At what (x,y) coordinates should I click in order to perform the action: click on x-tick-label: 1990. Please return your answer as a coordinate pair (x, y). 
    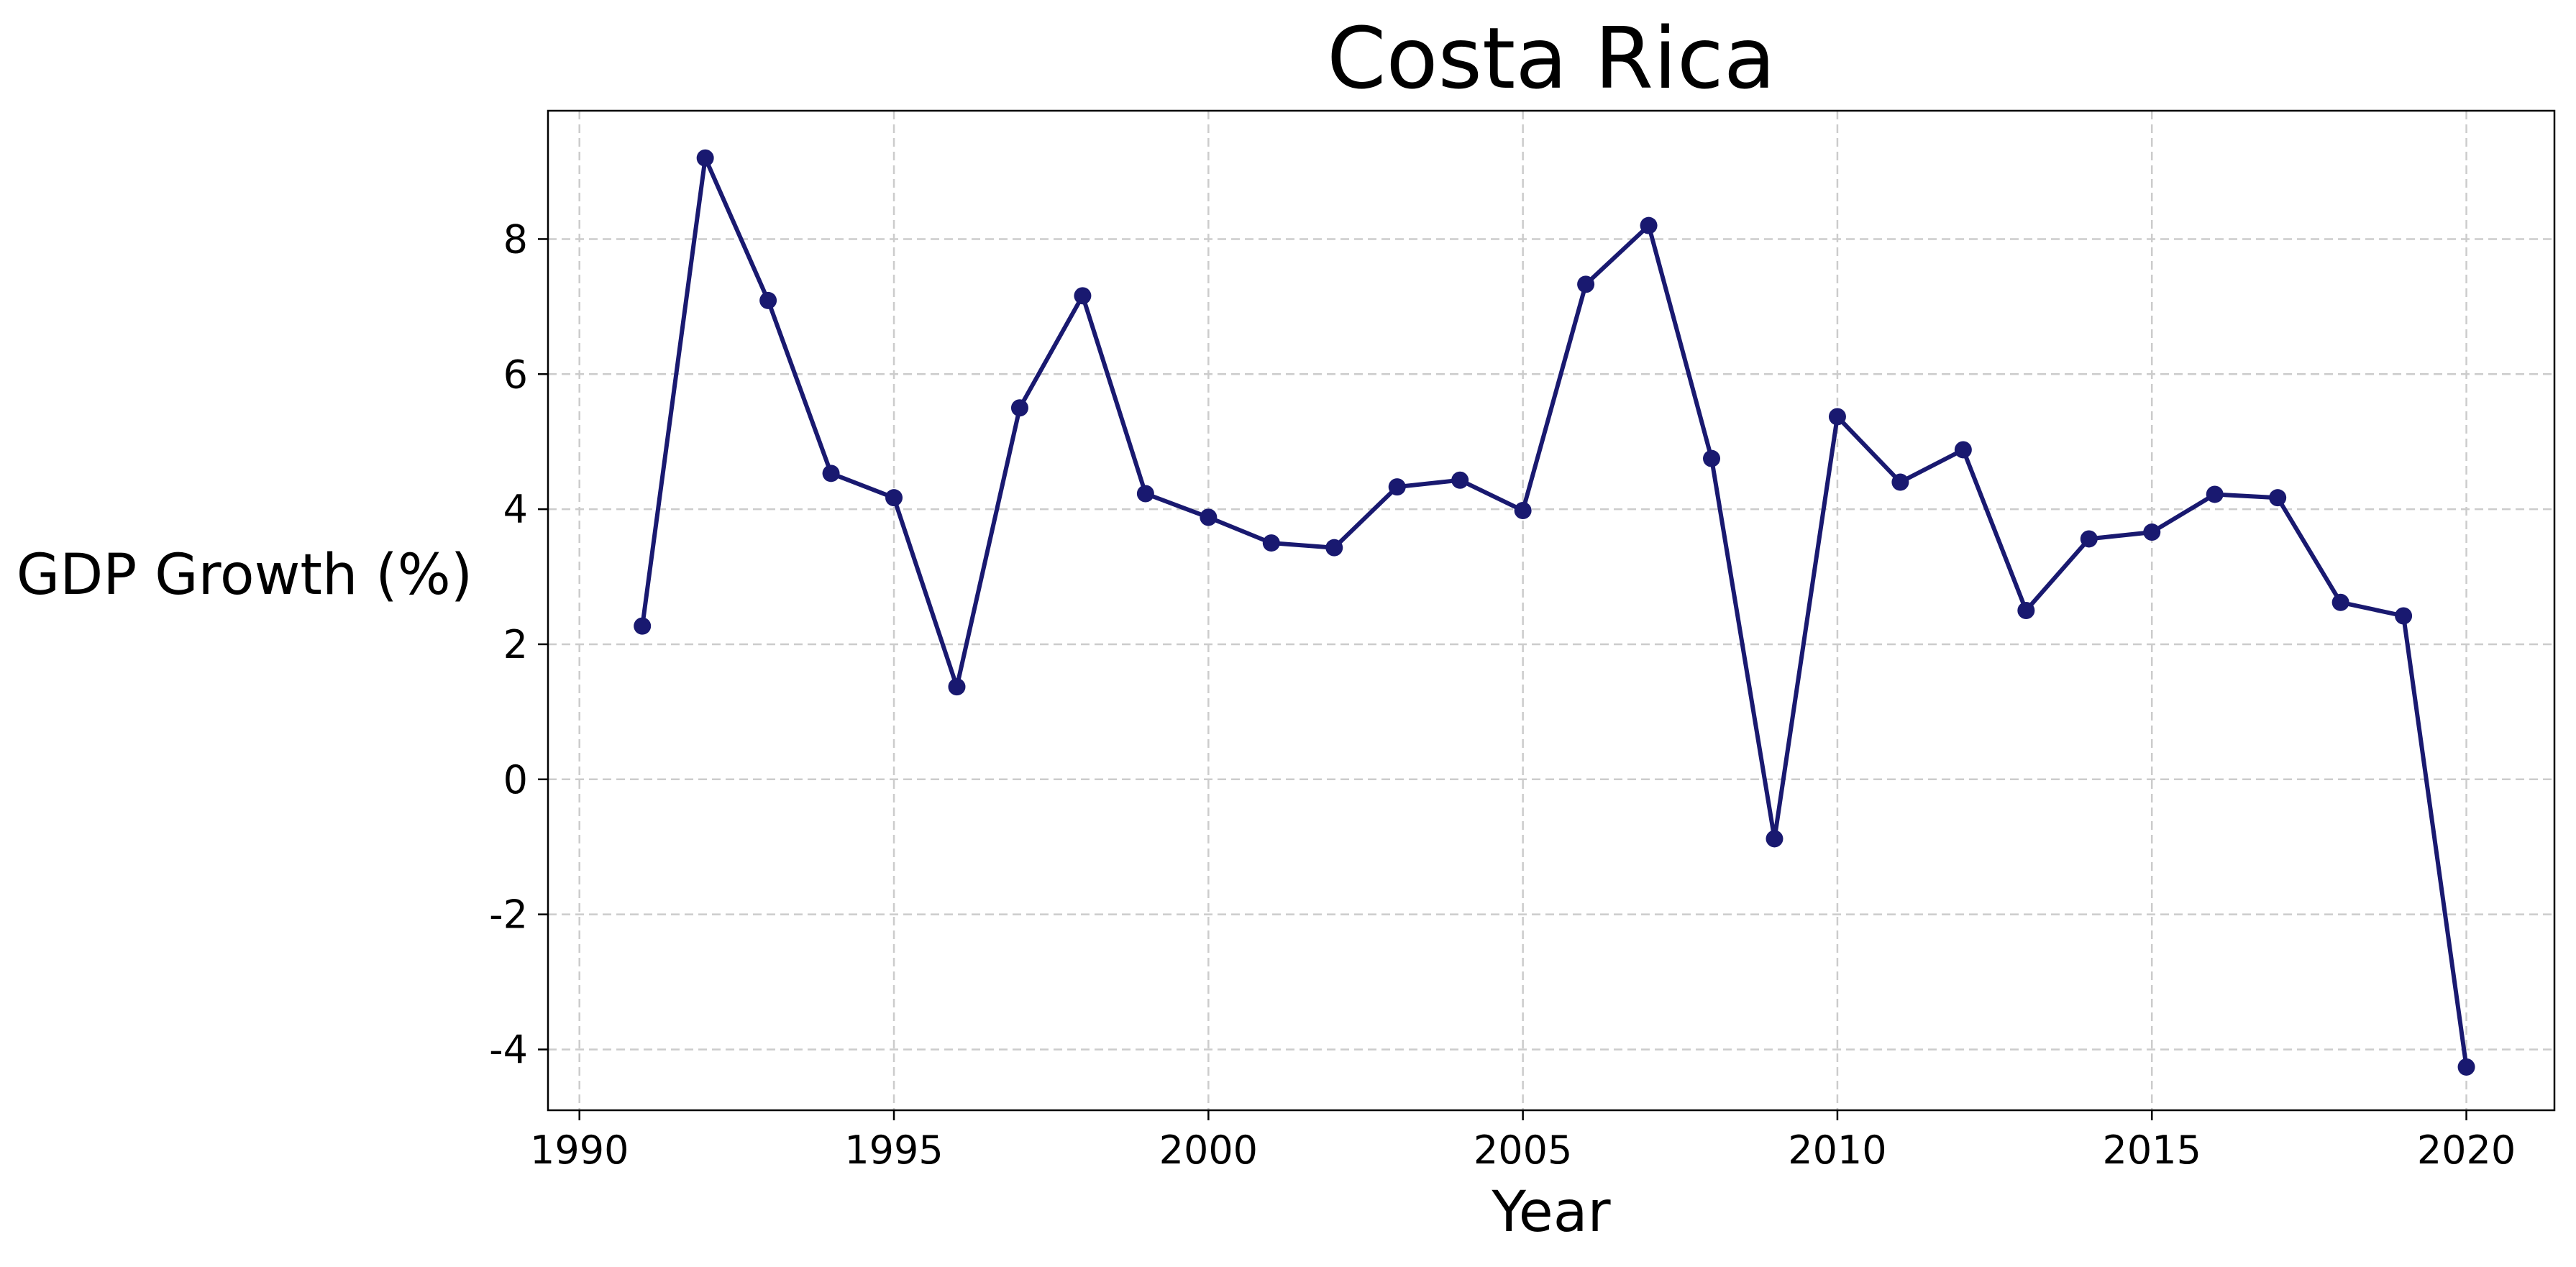
    Looking at the image, I should click on (579, 1150).